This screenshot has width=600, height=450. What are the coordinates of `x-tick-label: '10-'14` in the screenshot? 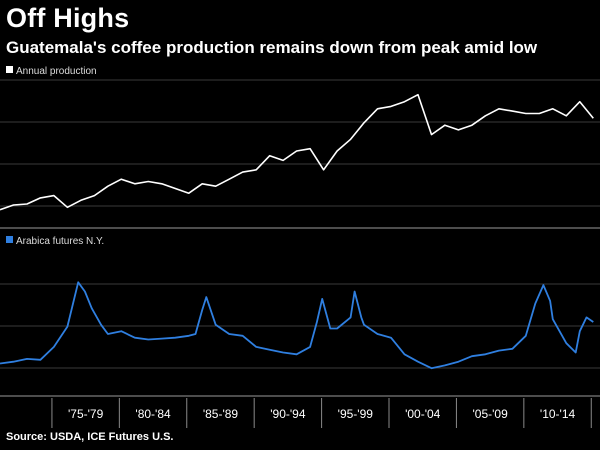 It's located at (558, 414).